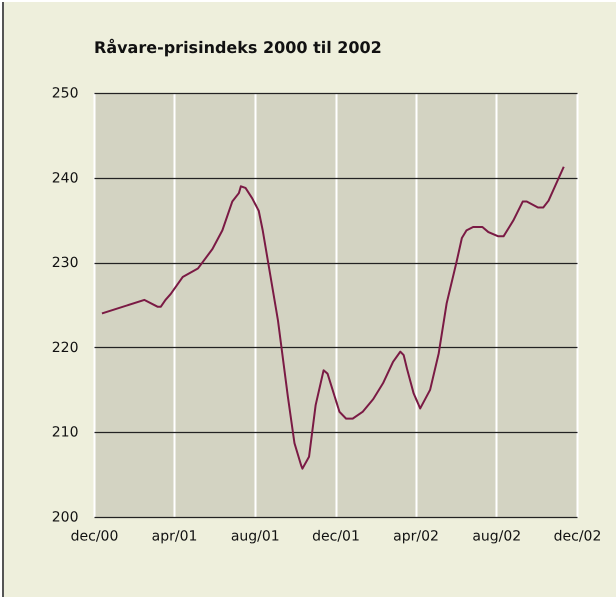  What do you see at coordinates (238, 47) in the screenshot?
I see `chart-title: Råvare-prisindeks 2000 til 2002` at bounding box center [238, 47].